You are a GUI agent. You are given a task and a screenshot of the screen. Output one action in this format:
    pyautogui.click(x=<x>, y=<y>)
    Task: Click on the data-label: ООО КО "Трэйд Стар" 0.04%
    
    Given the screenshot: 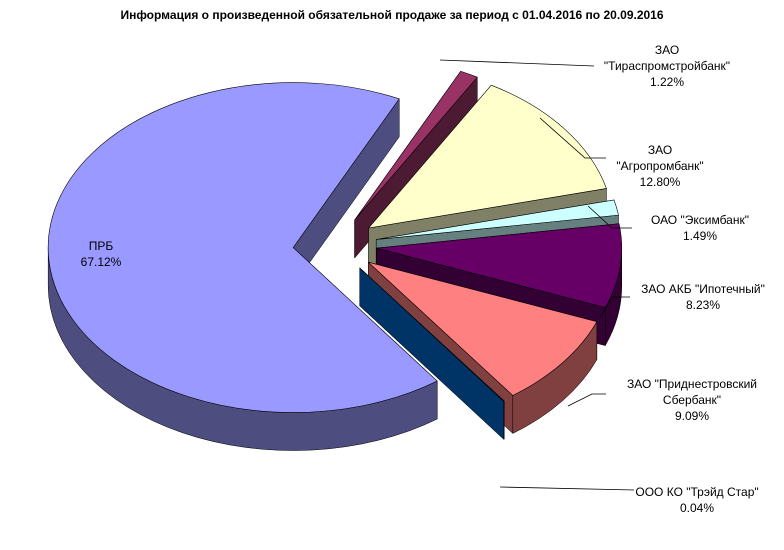 What is the action you would take?
    pyautogui.click(x=697, y=500)
    